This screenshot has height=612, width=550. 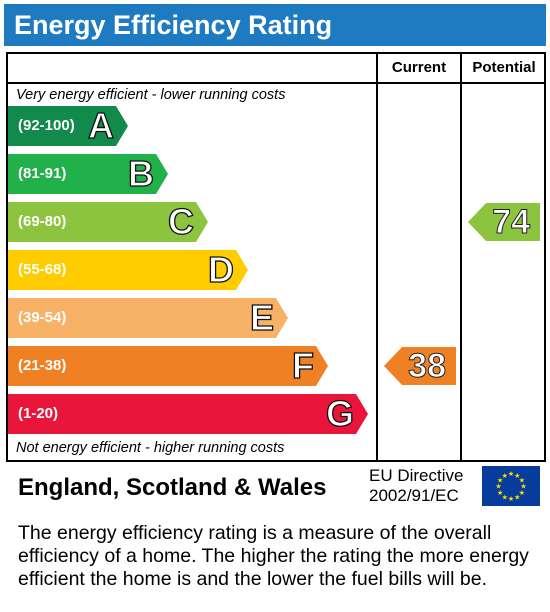 What do you see at coordinates (101, 125) in the screenshot?
I see `band-letter-label: A` at bounding box center [101, 125].